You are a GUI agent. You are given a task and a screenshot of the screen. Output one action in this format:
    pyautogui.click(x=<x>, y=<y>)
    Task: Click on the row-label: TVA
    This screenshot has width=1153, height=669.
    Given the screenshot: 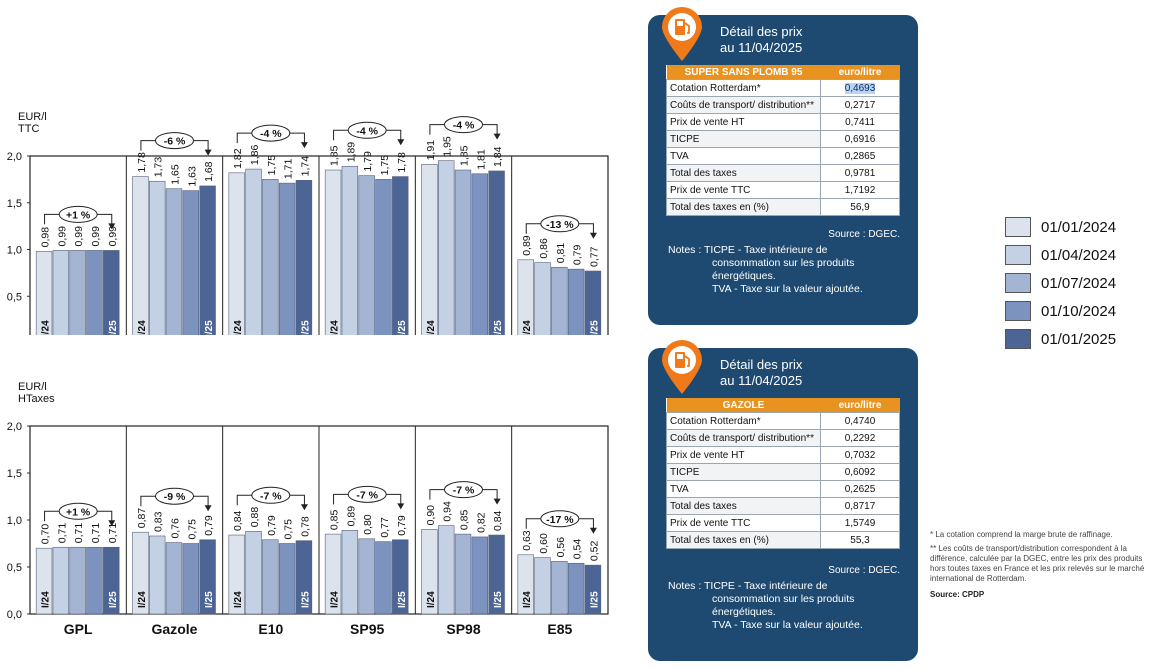 What is the action you would take?
    pyautogui.click(x=743, y=489)
    